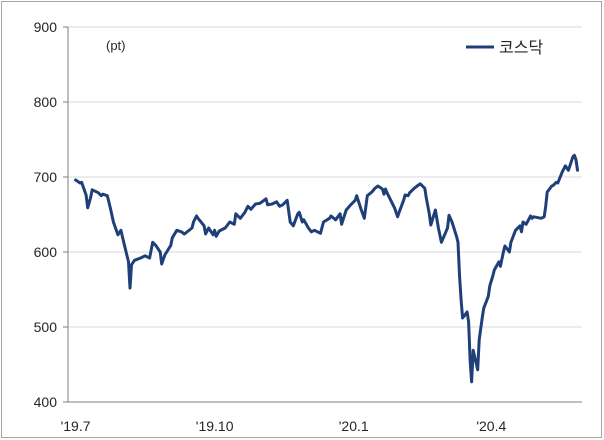  Describe the element at coordinates (46, 102) in the screenshot. I see `y-tick-label-800: 800` at that location.